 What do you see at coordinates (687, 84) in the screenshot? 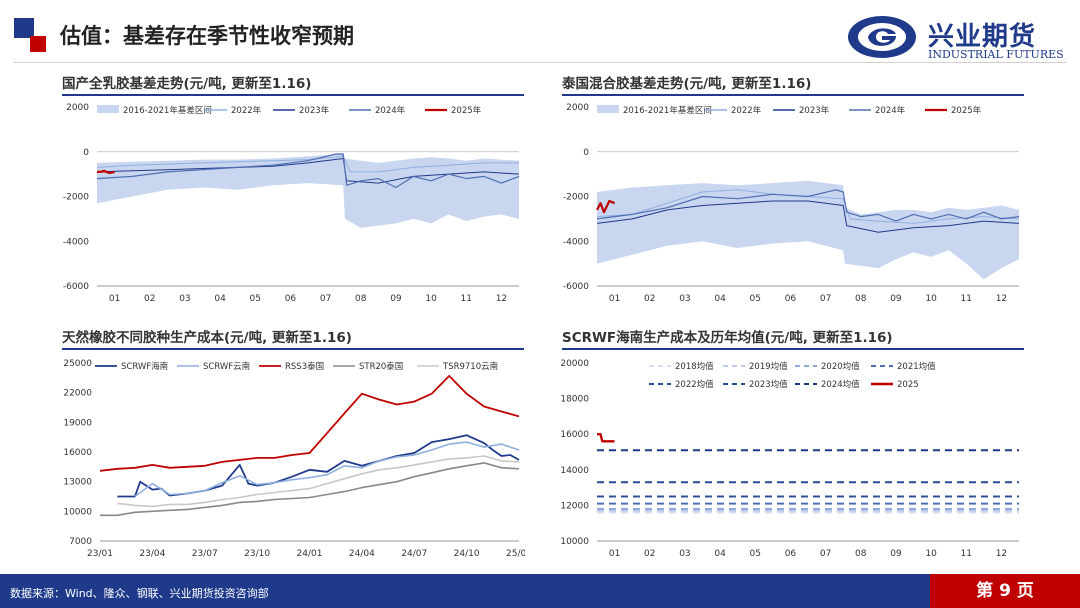
I see `chart2-title: 泰国混合胶基差走势(元/吨, 更新至1.16)` at bounding box center [687, 84].